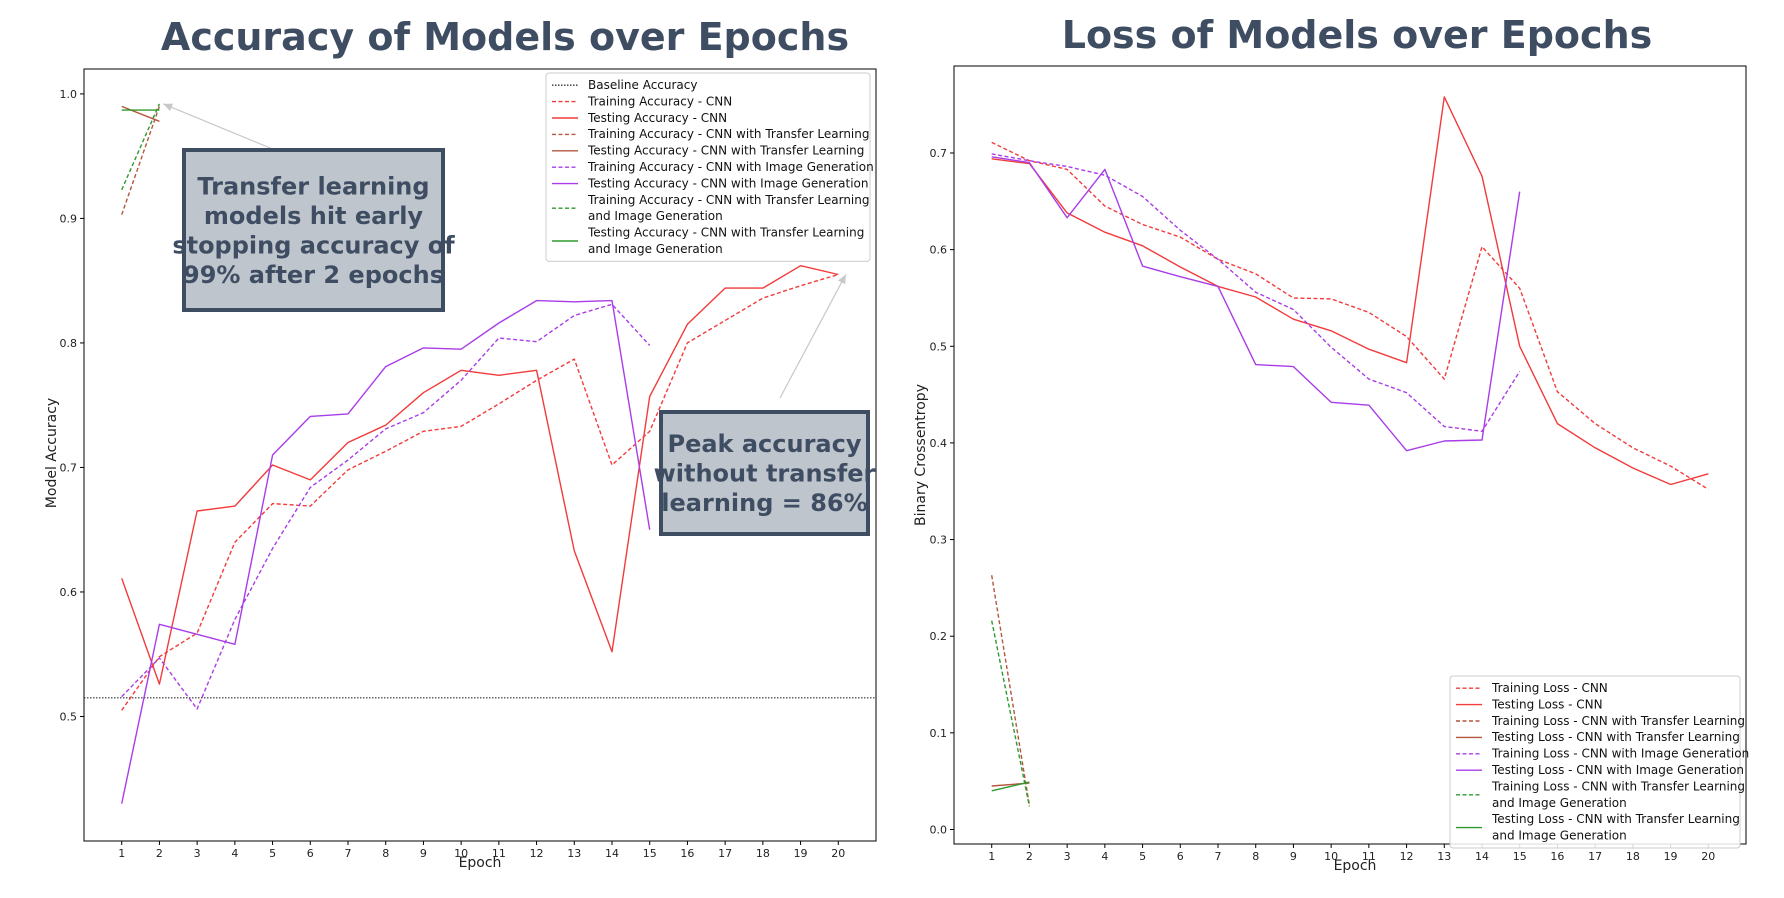 This screenshot has width=1784, height=898. What do you see at coordinates (69, 343) in the screenshot?
I see `y-tick-label: 0.8` at bounding box center [69, 343].